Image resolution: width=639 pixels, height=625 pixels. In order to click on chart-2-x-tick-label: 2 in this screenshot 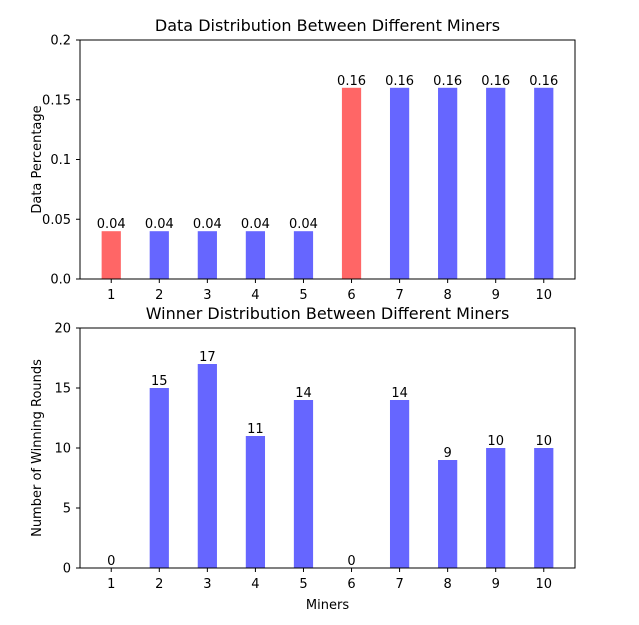, I will do `click(159, 584)`.